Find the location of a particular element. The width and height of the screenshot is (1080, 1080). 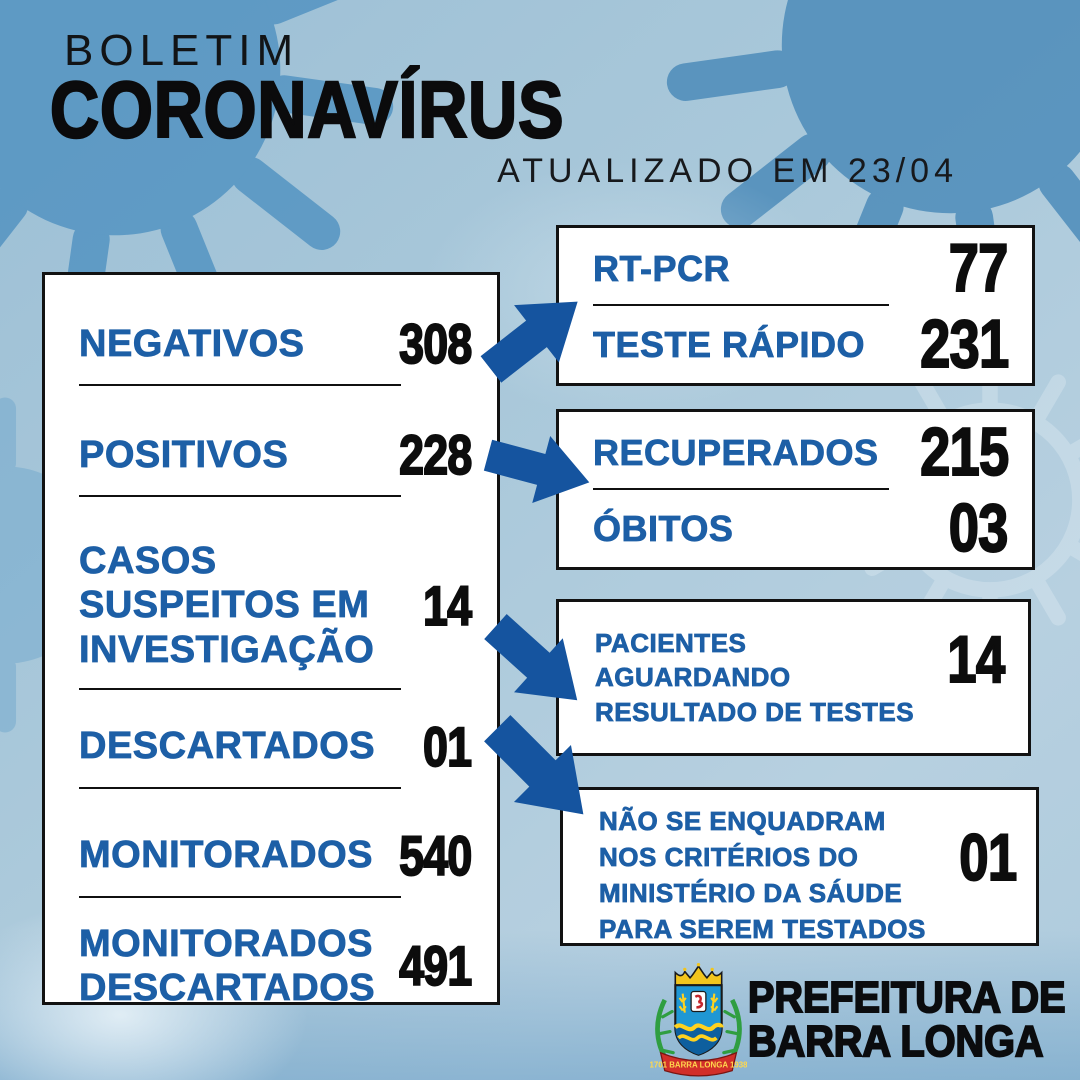

stat-label: DESCARTADOS is located at coordinates (227, 746).